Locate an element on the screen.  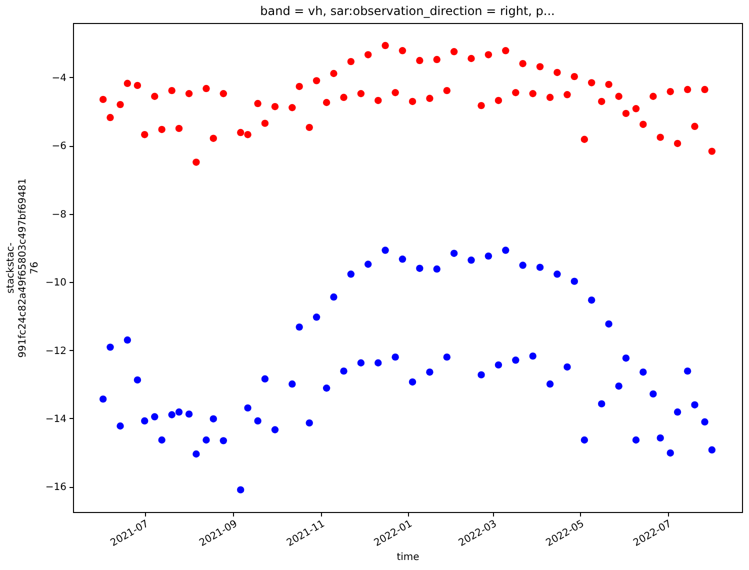
y-axis-title: stackstac- 991fc24c82a49f65803c497bf69481 76 is located at coordinates (22, 268).